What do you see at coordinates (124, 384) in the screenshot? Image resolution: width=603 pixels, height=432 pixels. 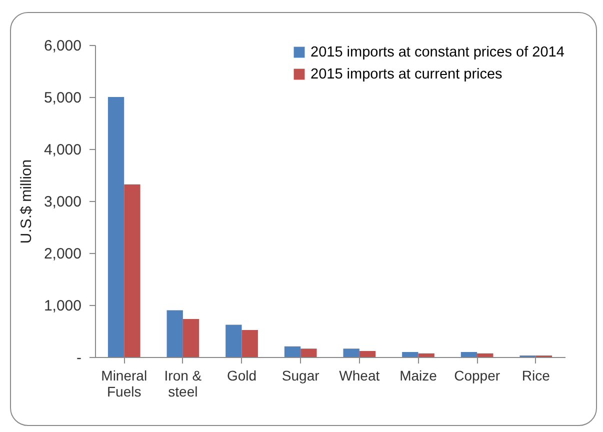 I see `x-tick-label: Mineral Fuels` at bounding box center [124, 384].